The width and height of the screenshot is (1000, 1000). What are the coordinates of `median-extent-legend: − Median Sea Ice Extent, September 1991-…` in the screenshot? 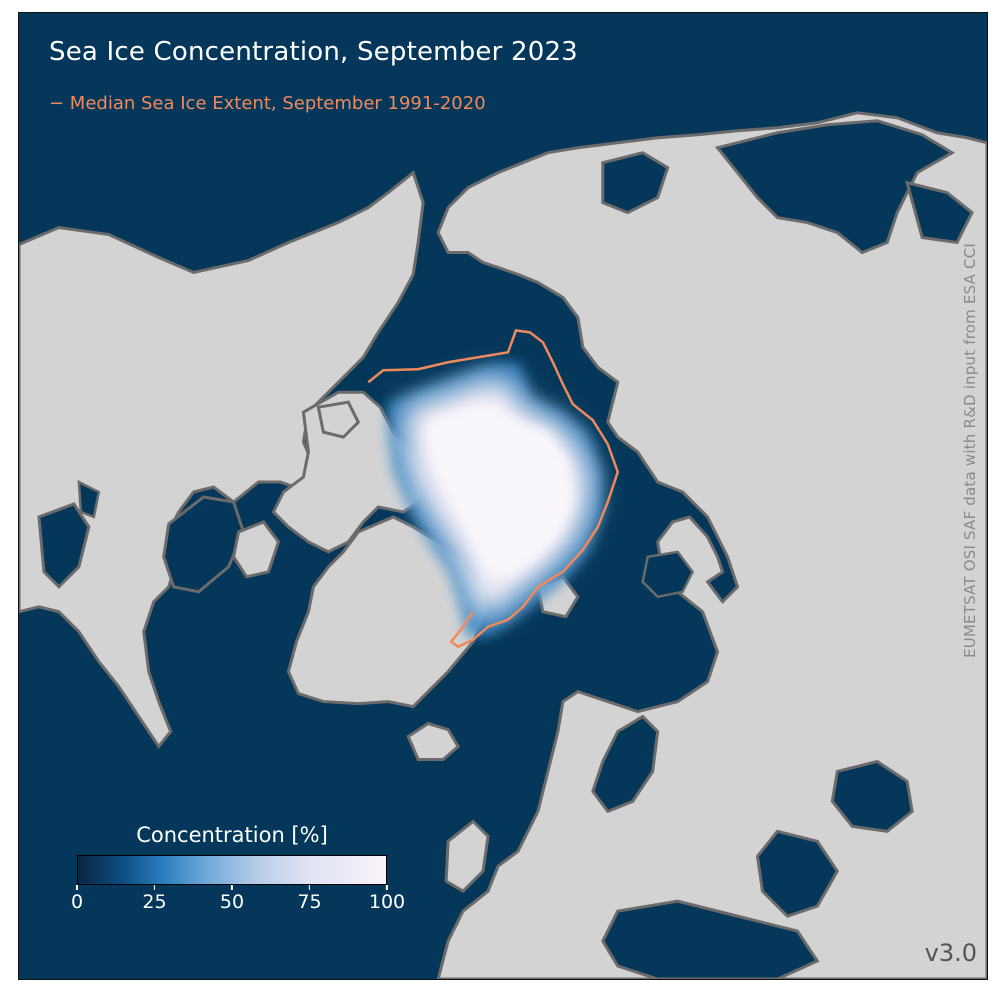 It's located at (267, 103).